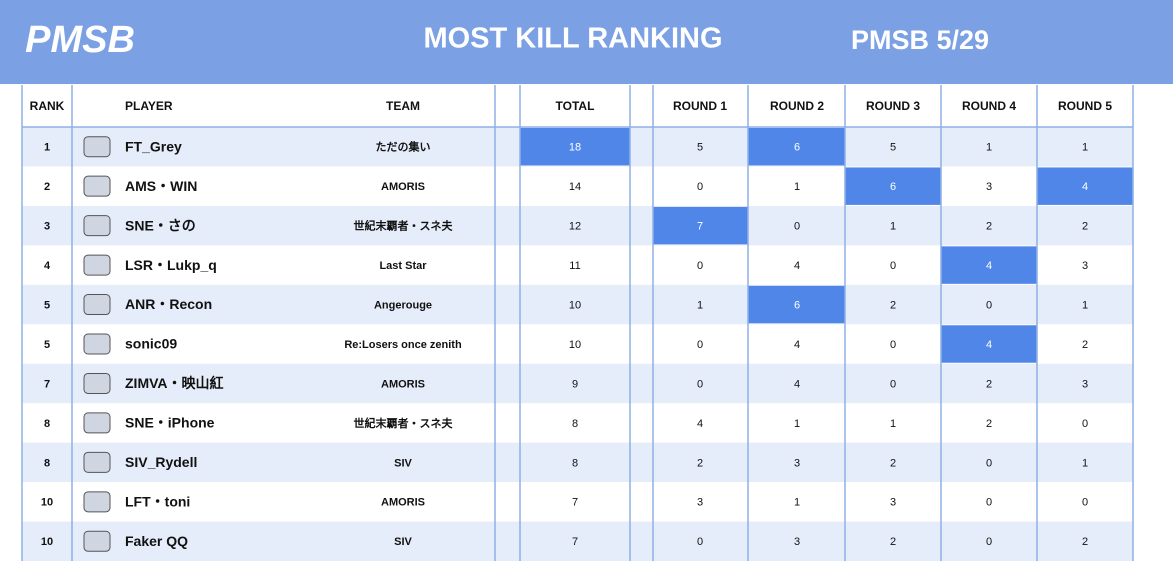 The height and width of the screenshot is (566, 1173). What do you see at coordinates (171, 265) in the screenshot?
I see `cell-text: LSR・Lukp_q` at bounding box center [171, 265].